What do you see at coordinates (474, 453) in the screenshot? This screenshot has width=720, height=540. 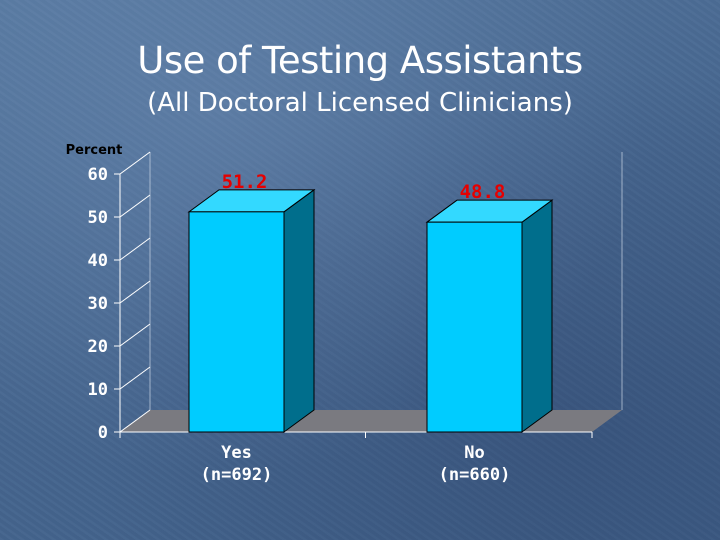 I see `x-tick-label: No` at bounding box center [474, 453].